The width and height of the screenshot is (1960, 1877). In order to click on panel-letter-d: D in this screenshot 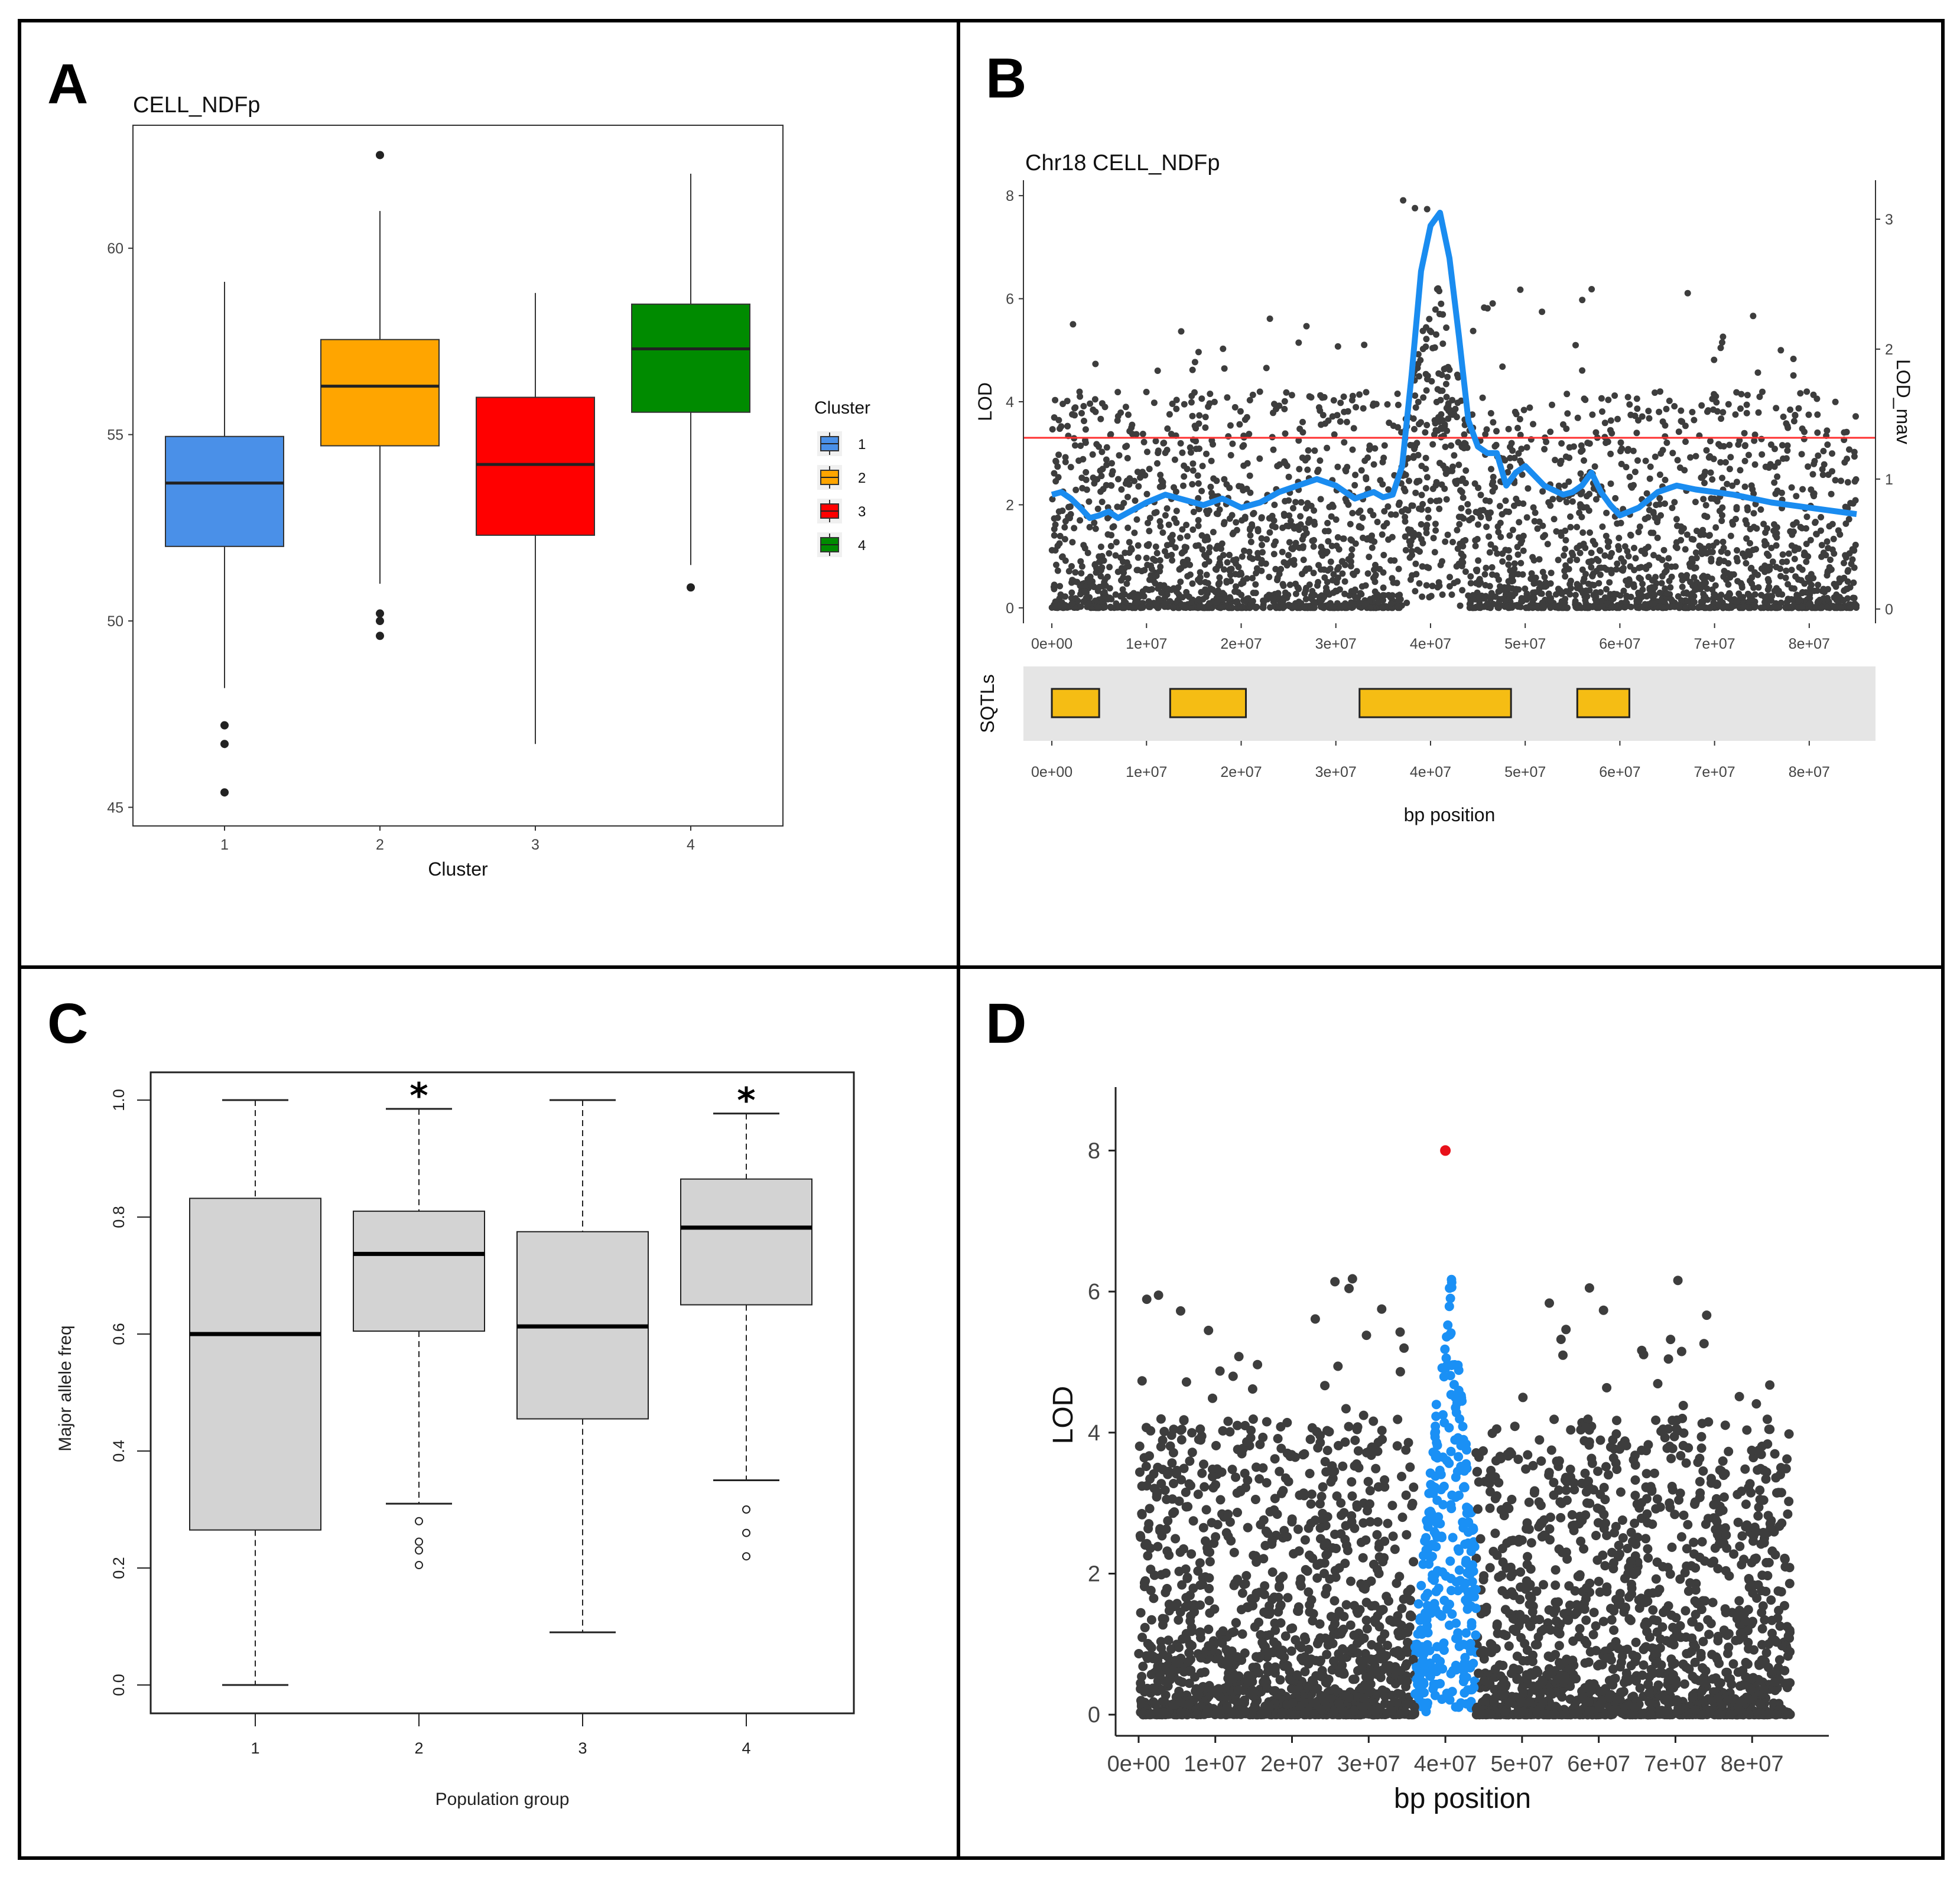, I will do `click(1006, 1024)`.